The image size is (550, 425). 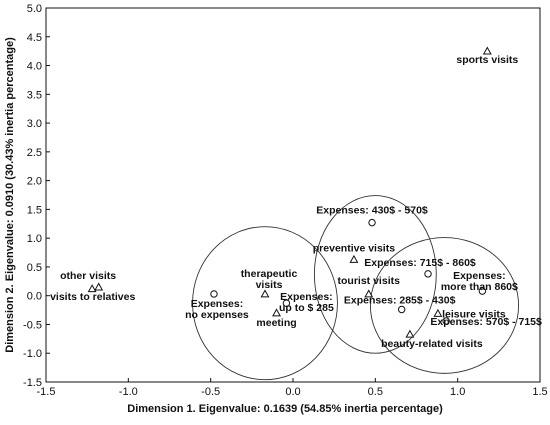 I want to click on point-label-line: Expenses: 285$ - 430$, so click(x=400, y=301).